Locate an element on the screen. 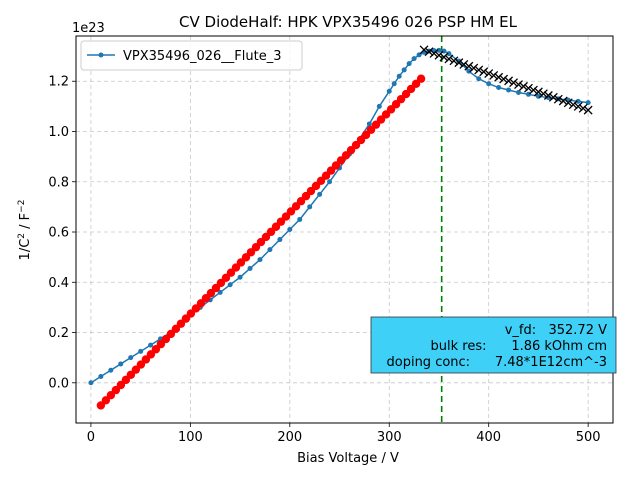  x-axis-label: Bias Voltage / V is located at coordinates (348, 458).